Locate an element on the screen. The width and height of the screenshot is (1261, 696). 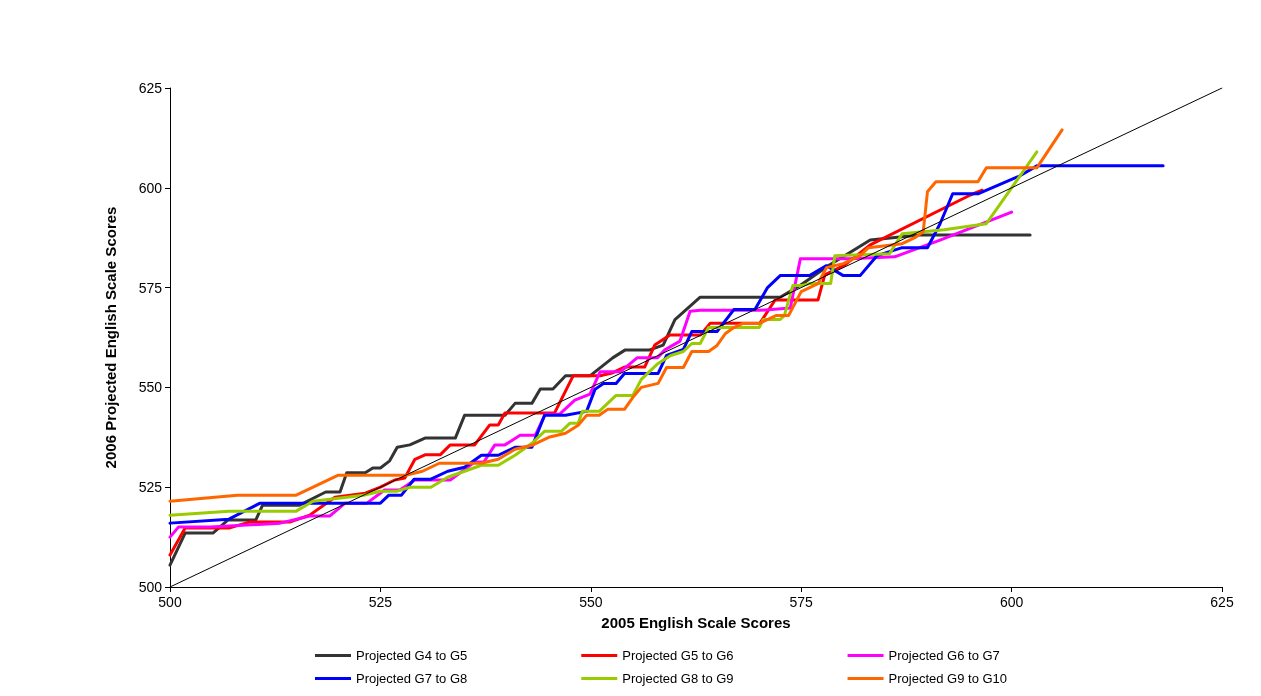
x-tick-label: 500 is located at coordinates (170, 602).